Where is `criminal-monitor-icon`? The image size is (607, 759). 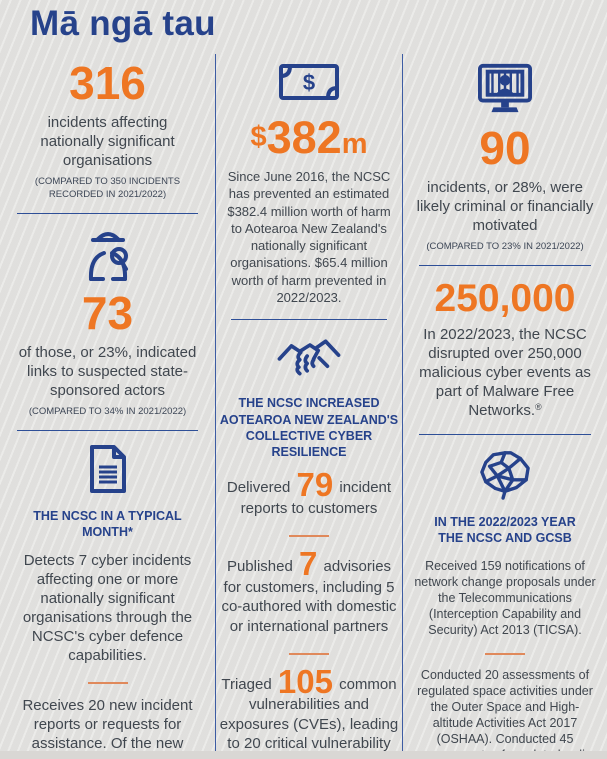
criminal-monitor-icon is located at coordinates (505, 91).